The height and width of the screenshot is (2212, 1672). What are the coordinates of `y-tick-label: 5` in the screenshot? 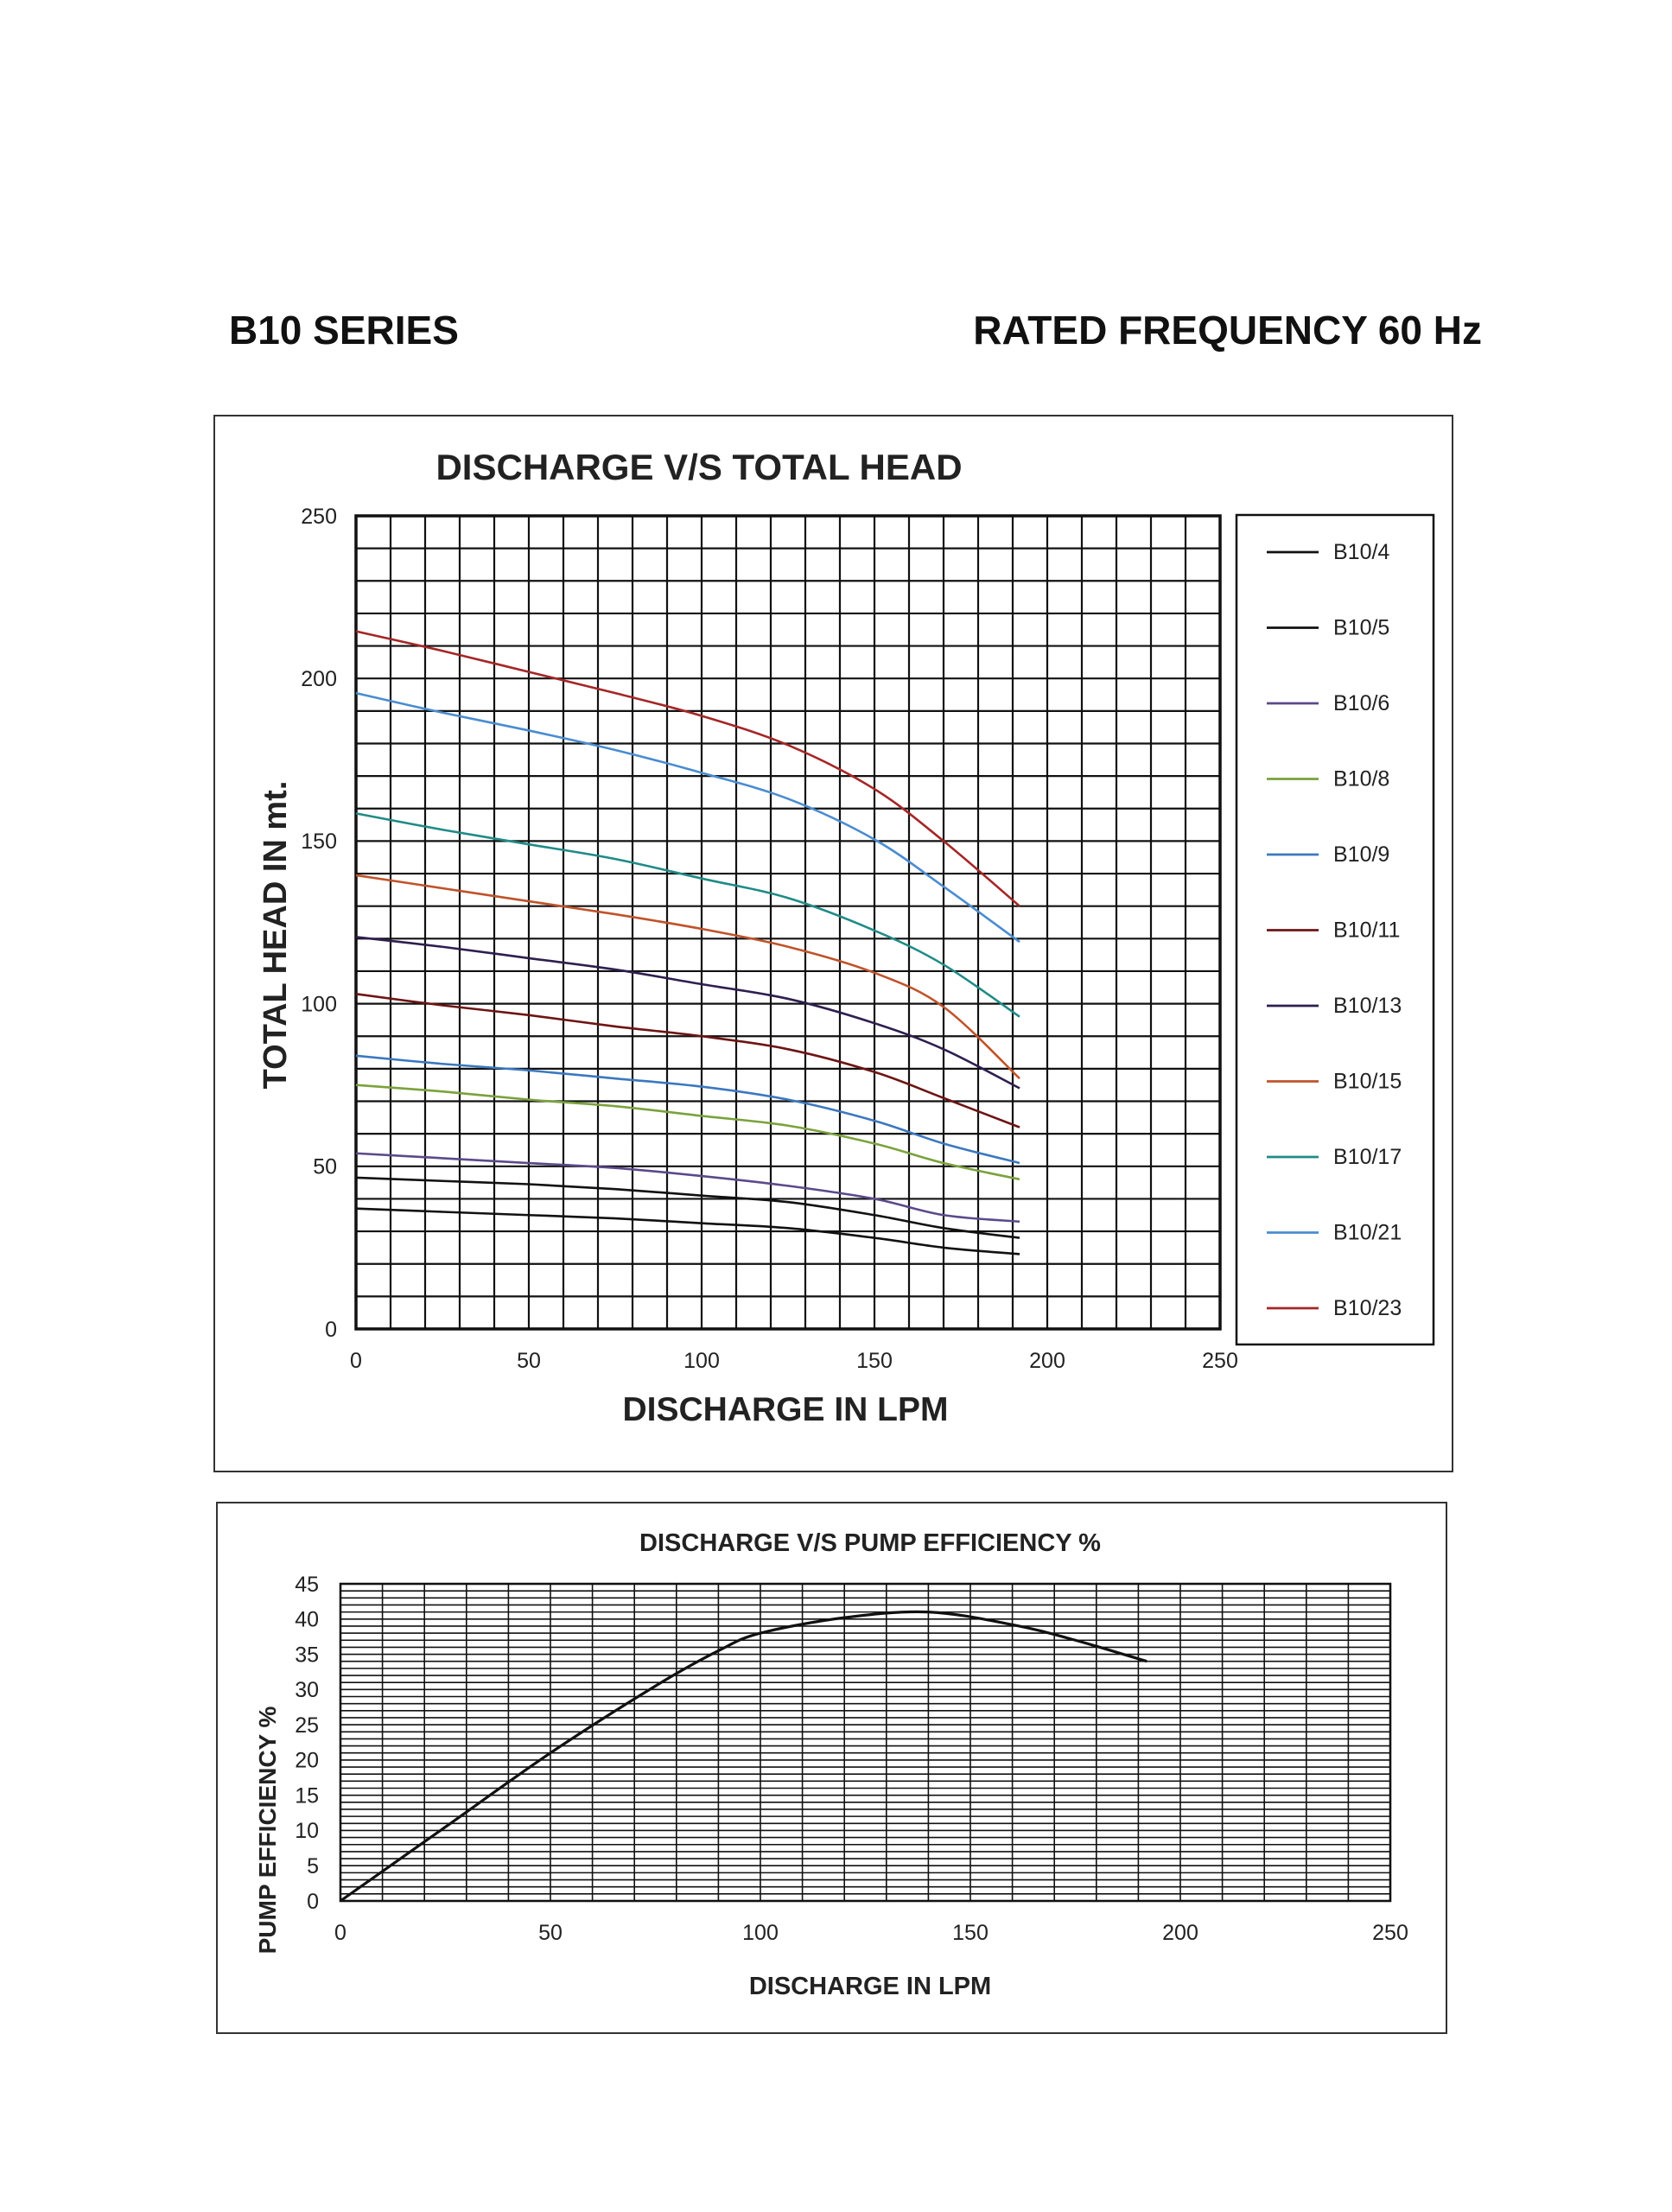 It's located at (313, 1866).